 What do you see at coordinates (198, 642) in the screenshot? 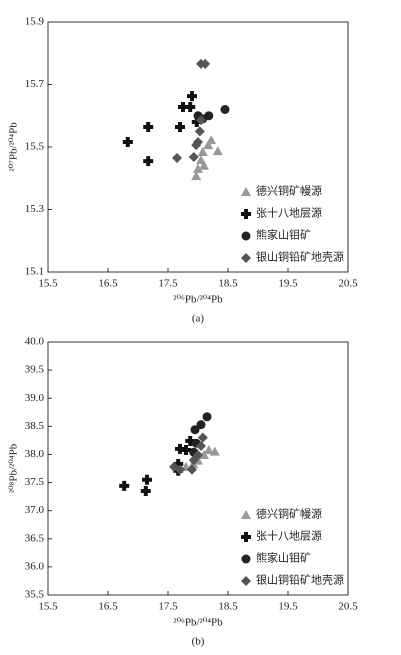
I see `caption: (b)` at bounding box center [198, 642].